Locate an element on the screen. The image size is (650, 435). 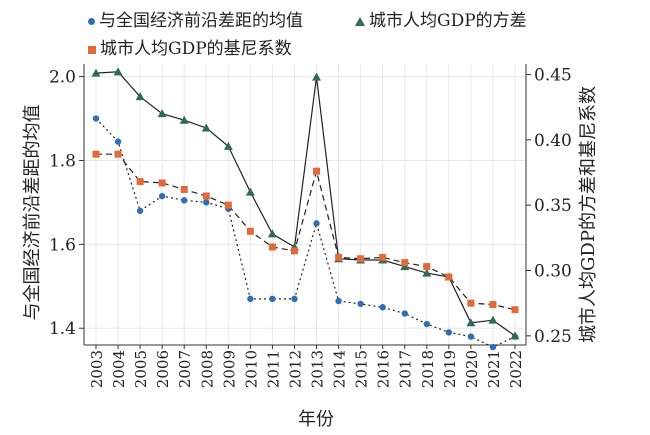
y-left-tick-label: 1.4 is located at coordinates (62, 329).